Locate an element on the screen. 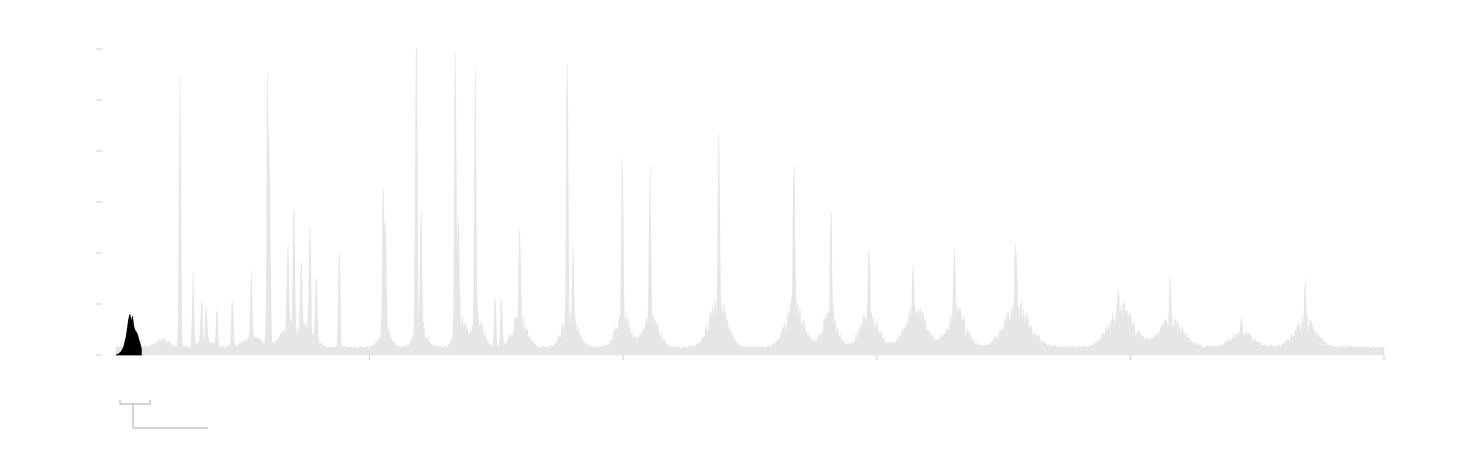  selection-bracket is located at coordinates (135, 414).